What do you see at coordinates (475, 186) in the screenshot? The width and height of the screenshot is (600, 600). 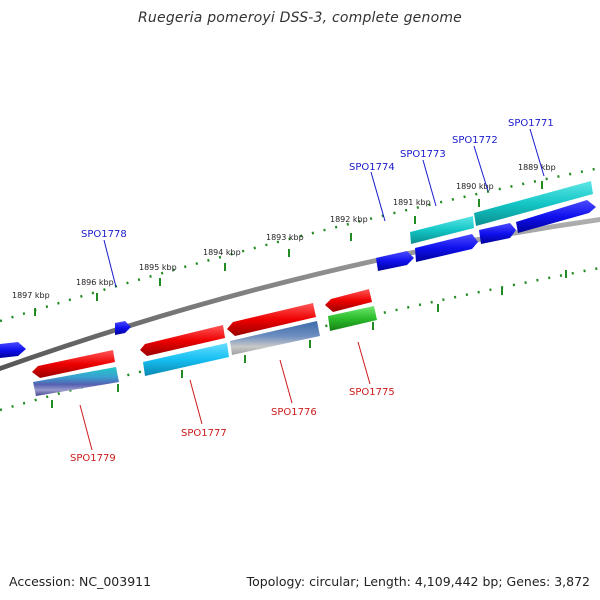 I see `ruler-label-1890: 1890 kbp` at bounding box center [475, 186].